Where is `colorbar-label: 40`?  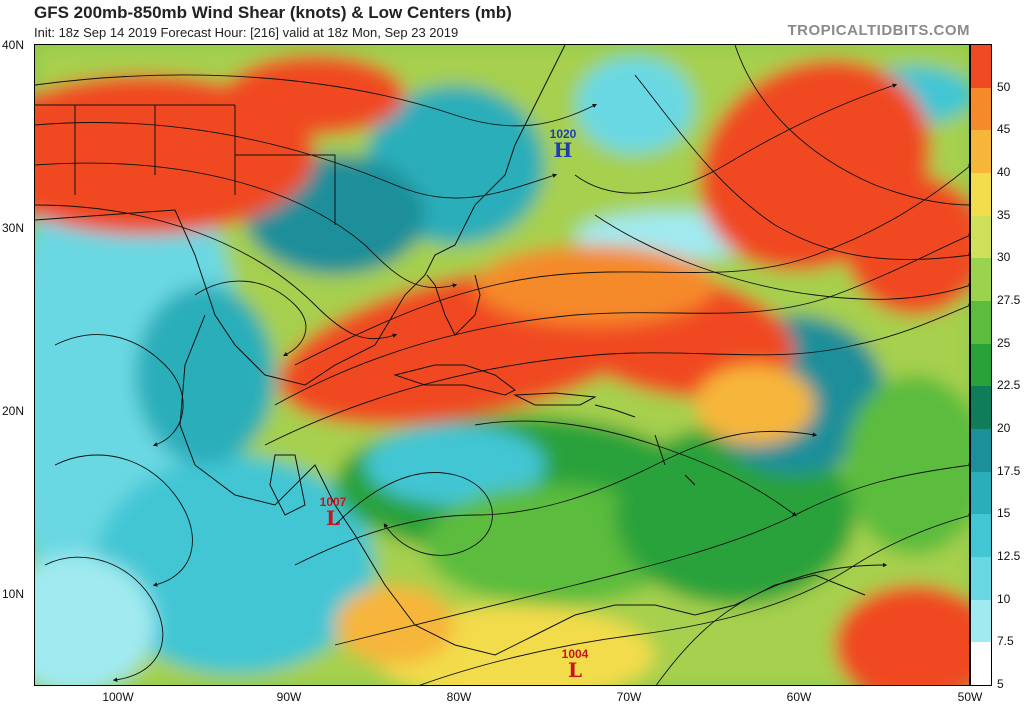
colorbar-label: 40 is located at coordinates (1004, 172).